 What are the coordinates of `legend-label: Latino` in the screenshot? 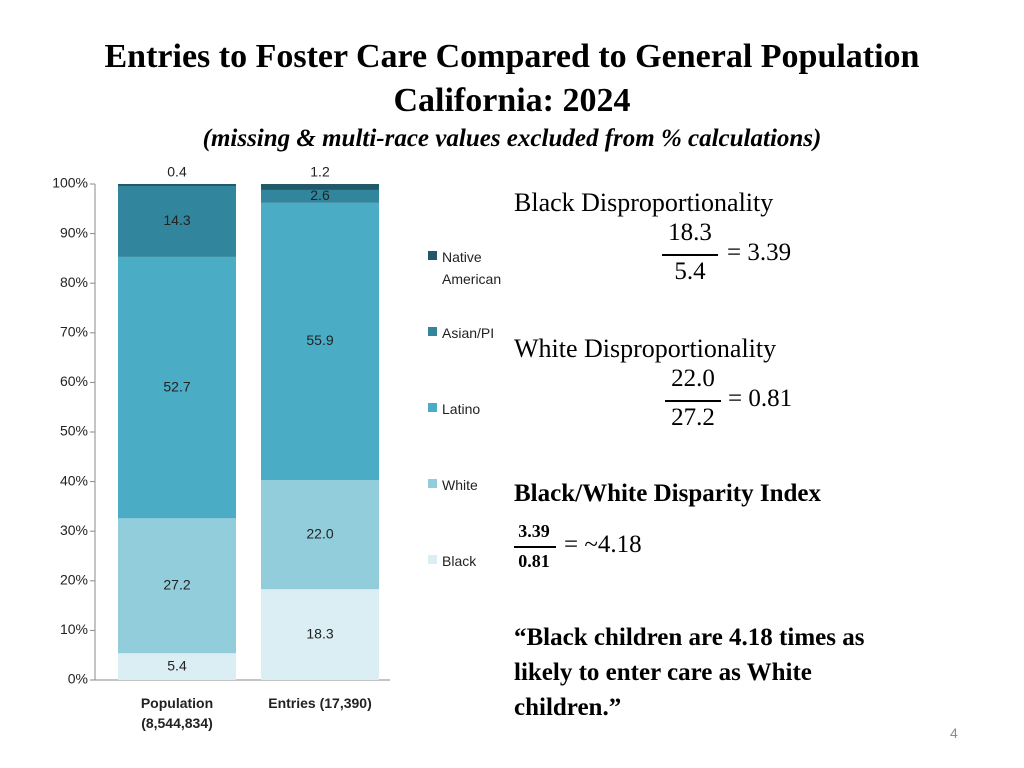 It's located at (461, 409).